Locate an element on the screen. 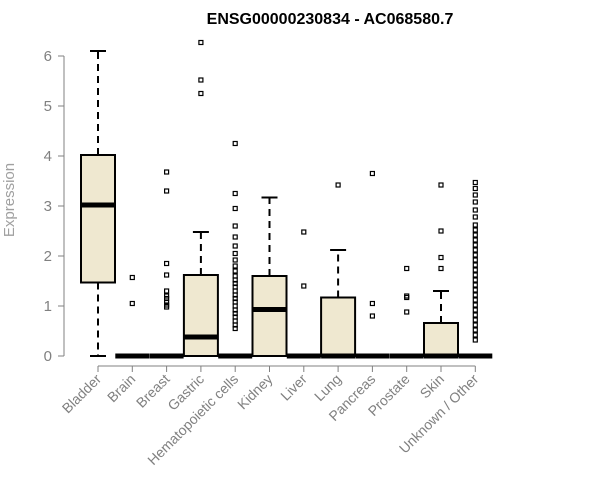  y-tick-label: 1 is located at coordinates (48, 306).